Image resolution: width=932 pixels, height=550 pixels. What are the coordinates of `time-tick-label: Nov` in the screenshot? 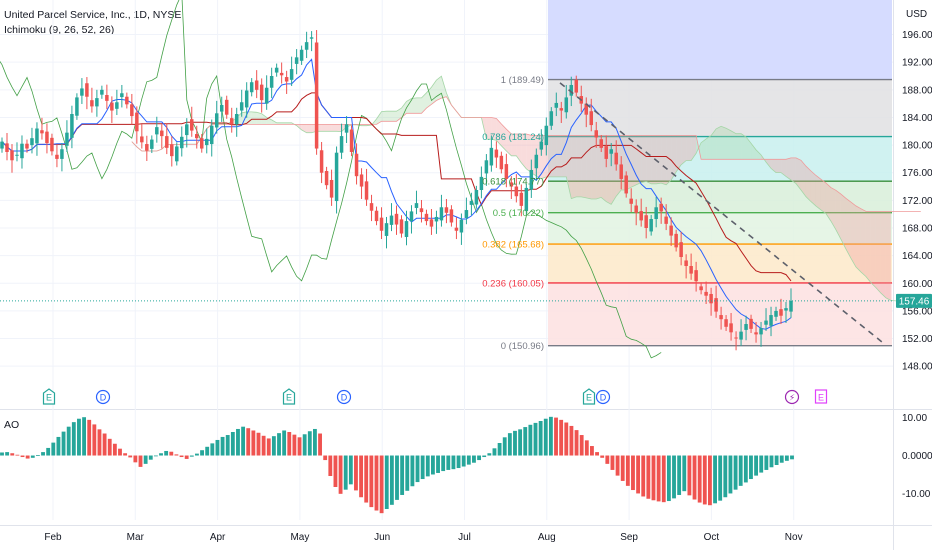 It's located at (794, 537).